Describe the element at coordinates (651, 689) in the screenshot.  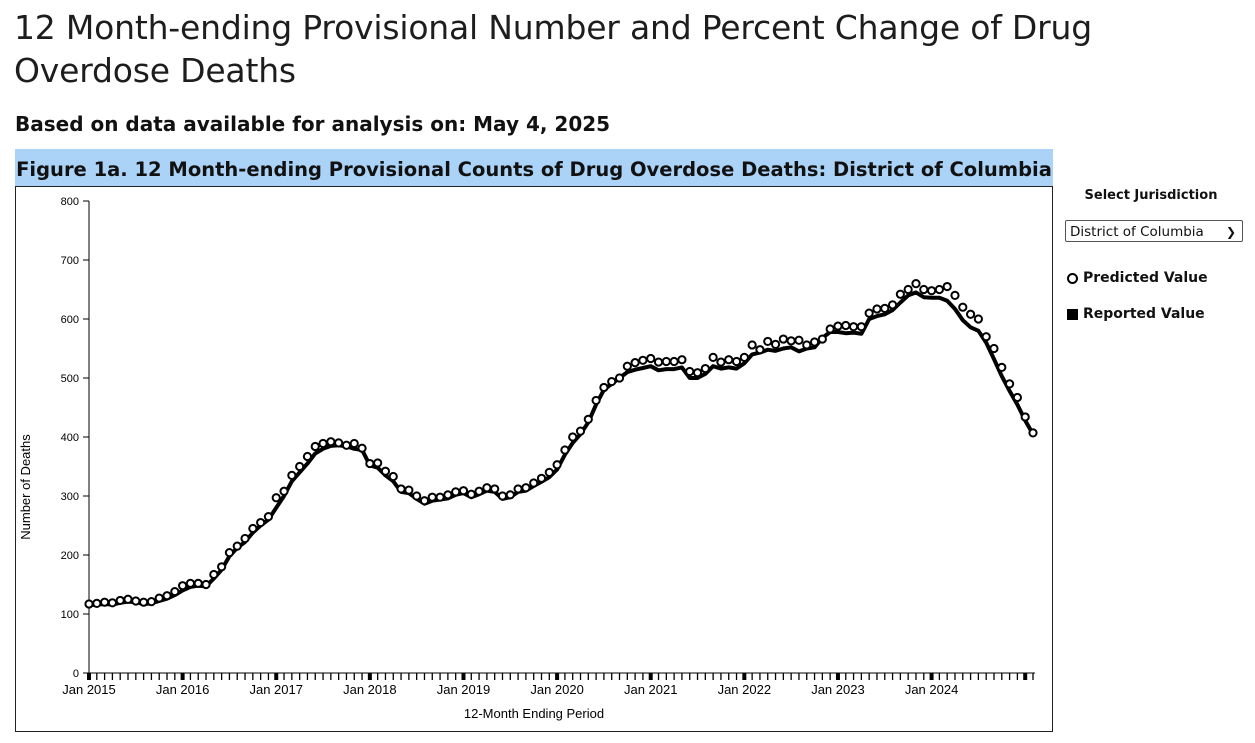
I see `x-tick-label: Jan 2021` at that location.